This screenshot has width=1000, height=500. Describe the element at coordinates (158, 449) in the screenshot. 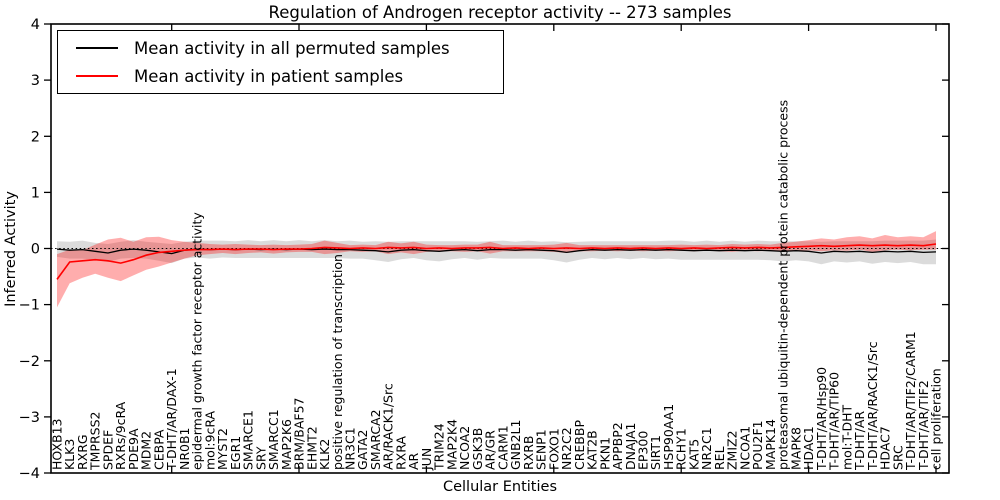

I see `x-tick-label: CEBPA` at that location.